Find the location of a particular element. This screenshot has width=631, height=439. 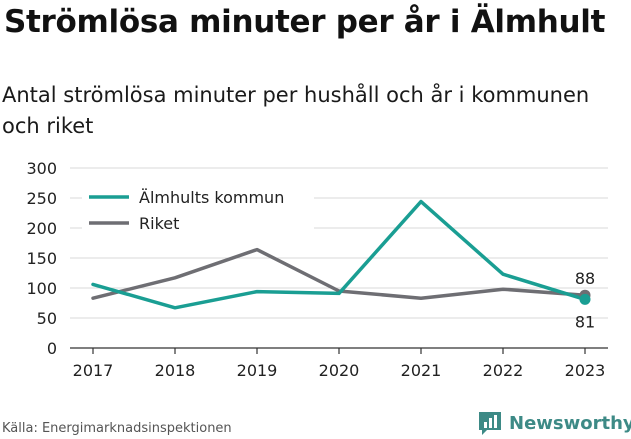

chart-title: Strömlösa minuter per år i Älmhult is located at coordinates (305, 22).